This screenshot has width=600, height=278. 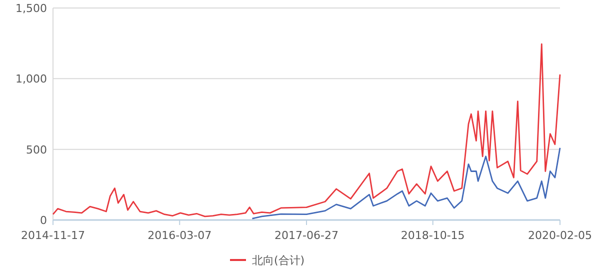 I want to click on y-tick-label: 1,000, so click(x=31, y=79).